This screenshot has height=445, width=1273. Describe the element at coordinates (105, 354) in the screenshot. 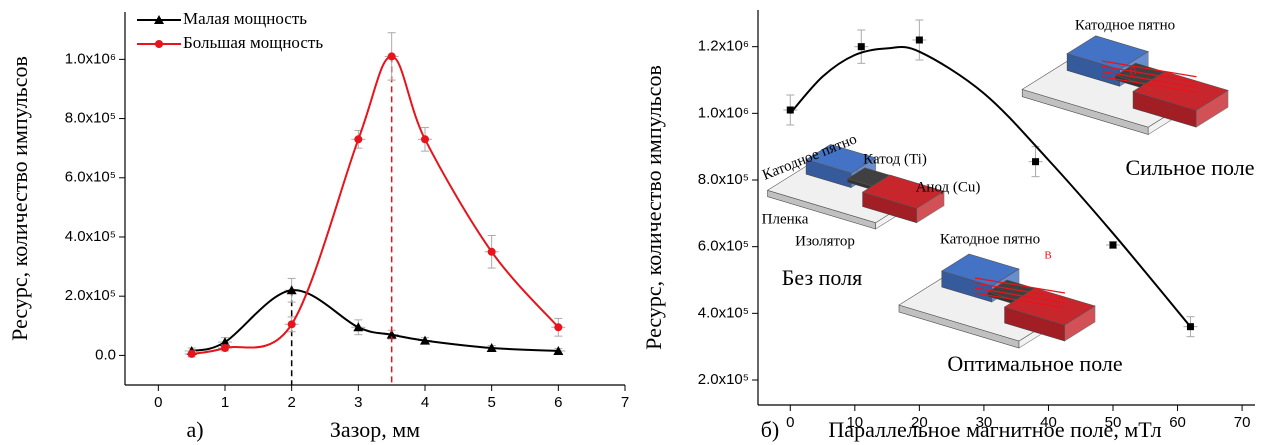

I see `y-tick-label: 0.0` at that location.